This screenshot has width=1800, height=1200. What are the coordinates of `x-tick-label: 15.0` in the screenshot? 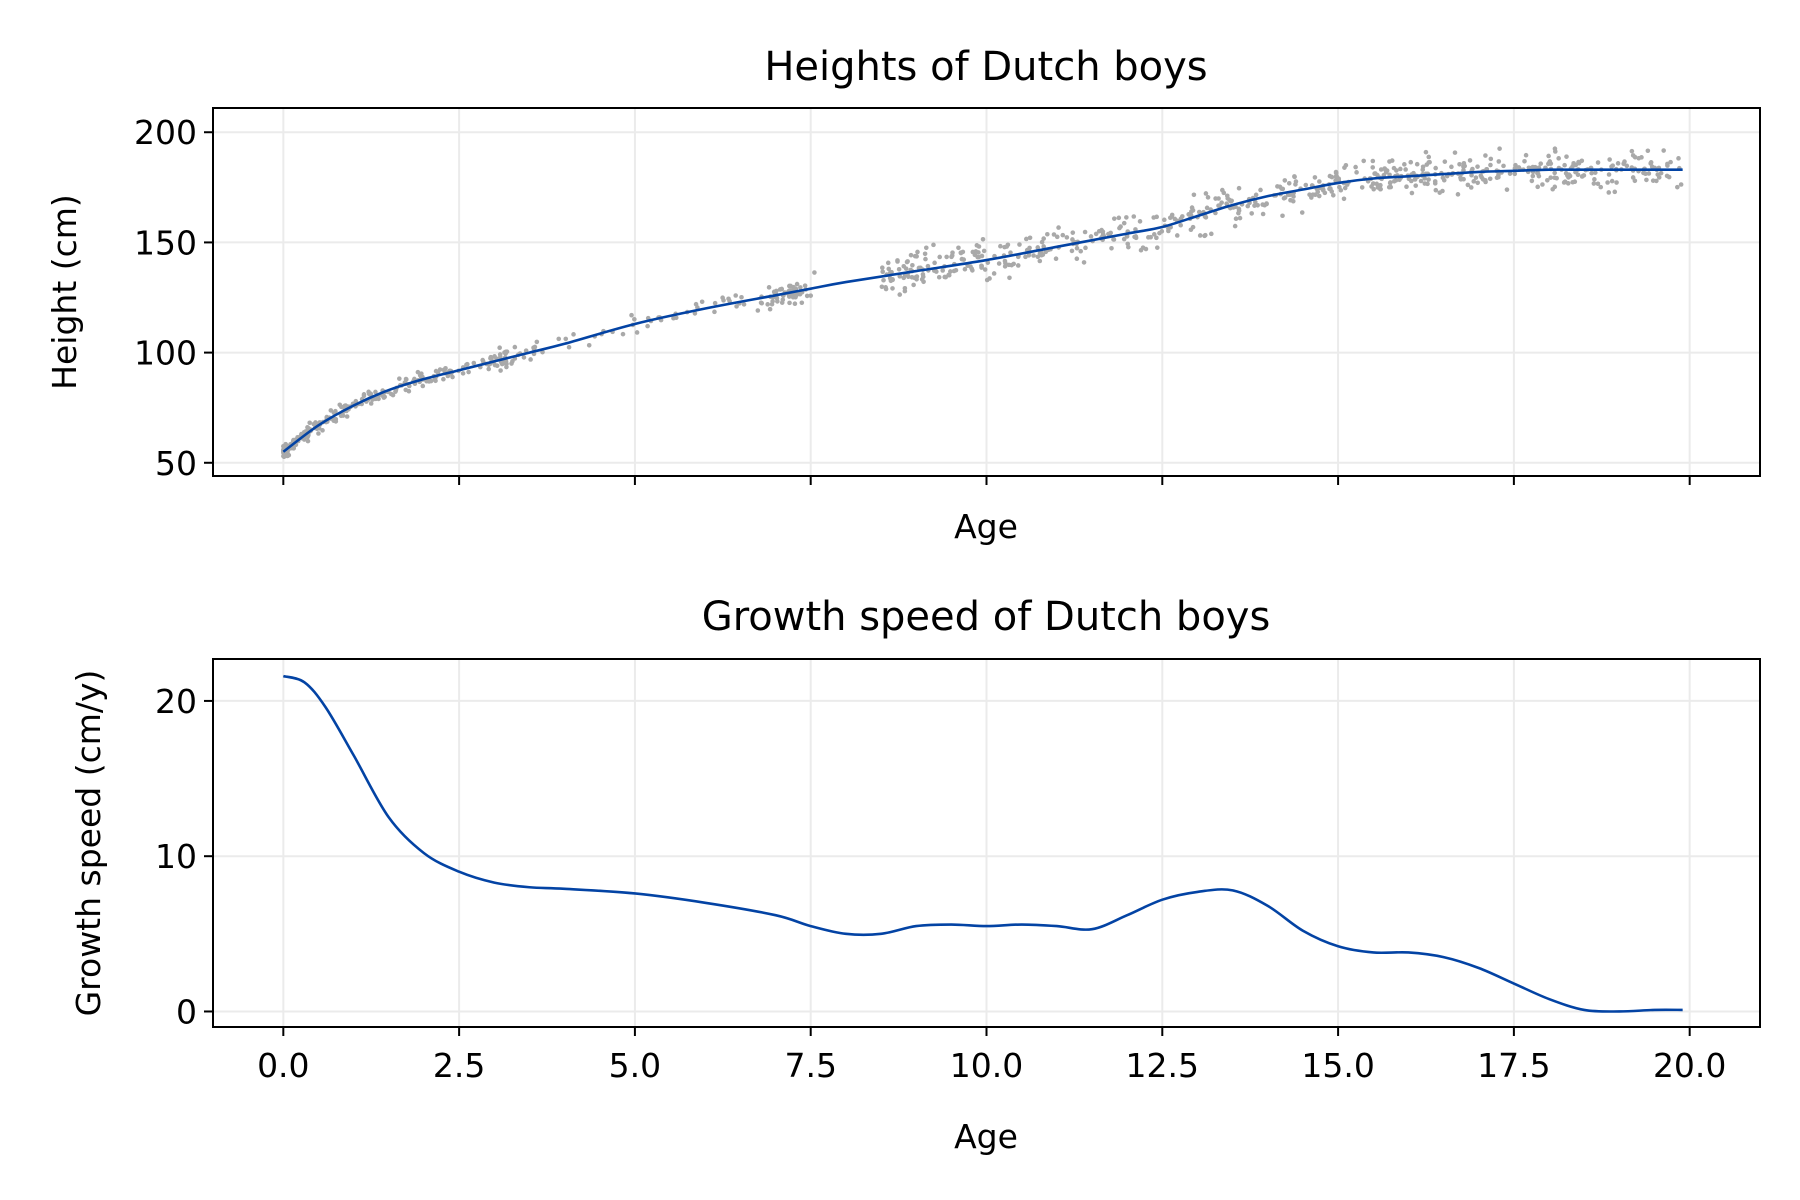 It's located at (1337, 1065).